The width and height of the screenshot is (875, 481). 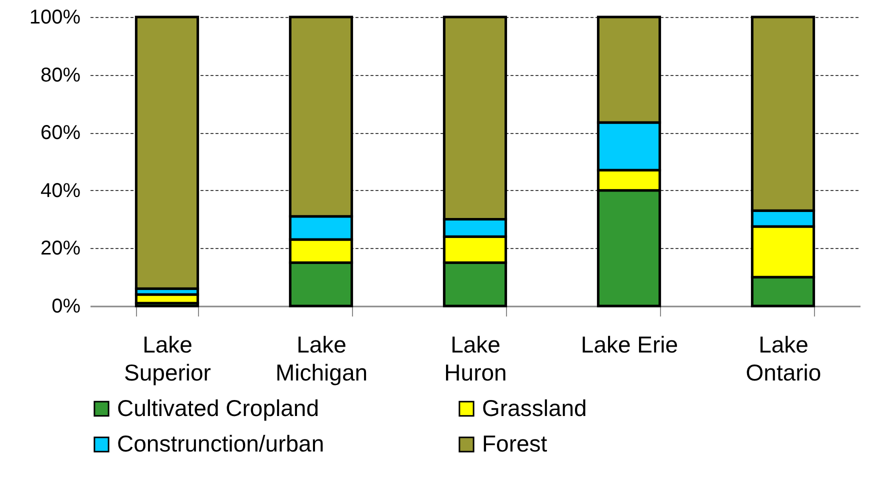 I want to click on x-tick-label: Lake Huron, so click(x=475, y=359).